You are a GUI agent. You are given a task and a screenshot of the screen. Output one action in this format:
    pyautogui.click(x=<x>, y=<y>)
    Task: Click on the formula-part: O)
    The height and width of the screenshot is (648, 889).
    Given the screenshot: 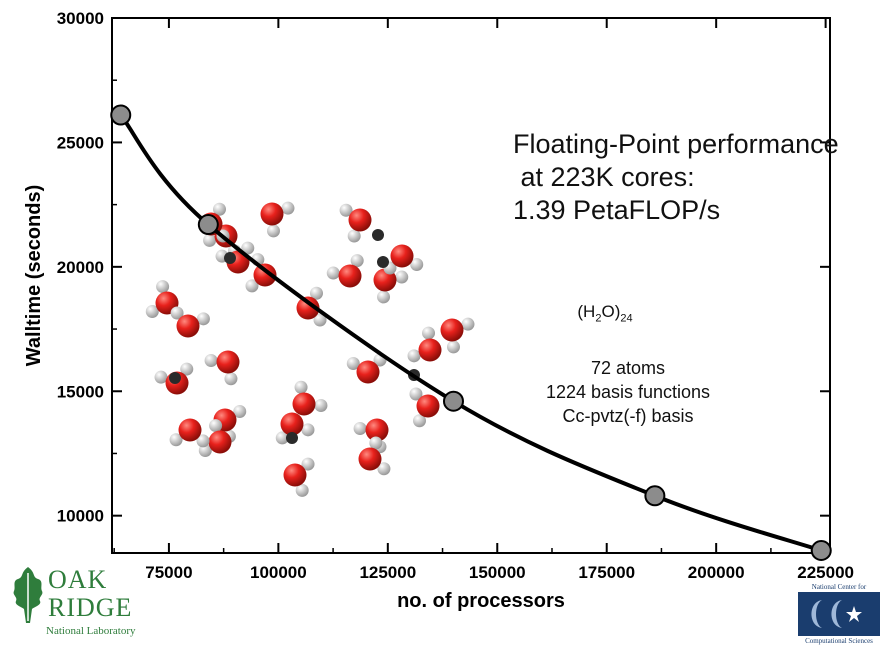 What is the action you would take?
    pyautogui.click(x=611, y=311)
    